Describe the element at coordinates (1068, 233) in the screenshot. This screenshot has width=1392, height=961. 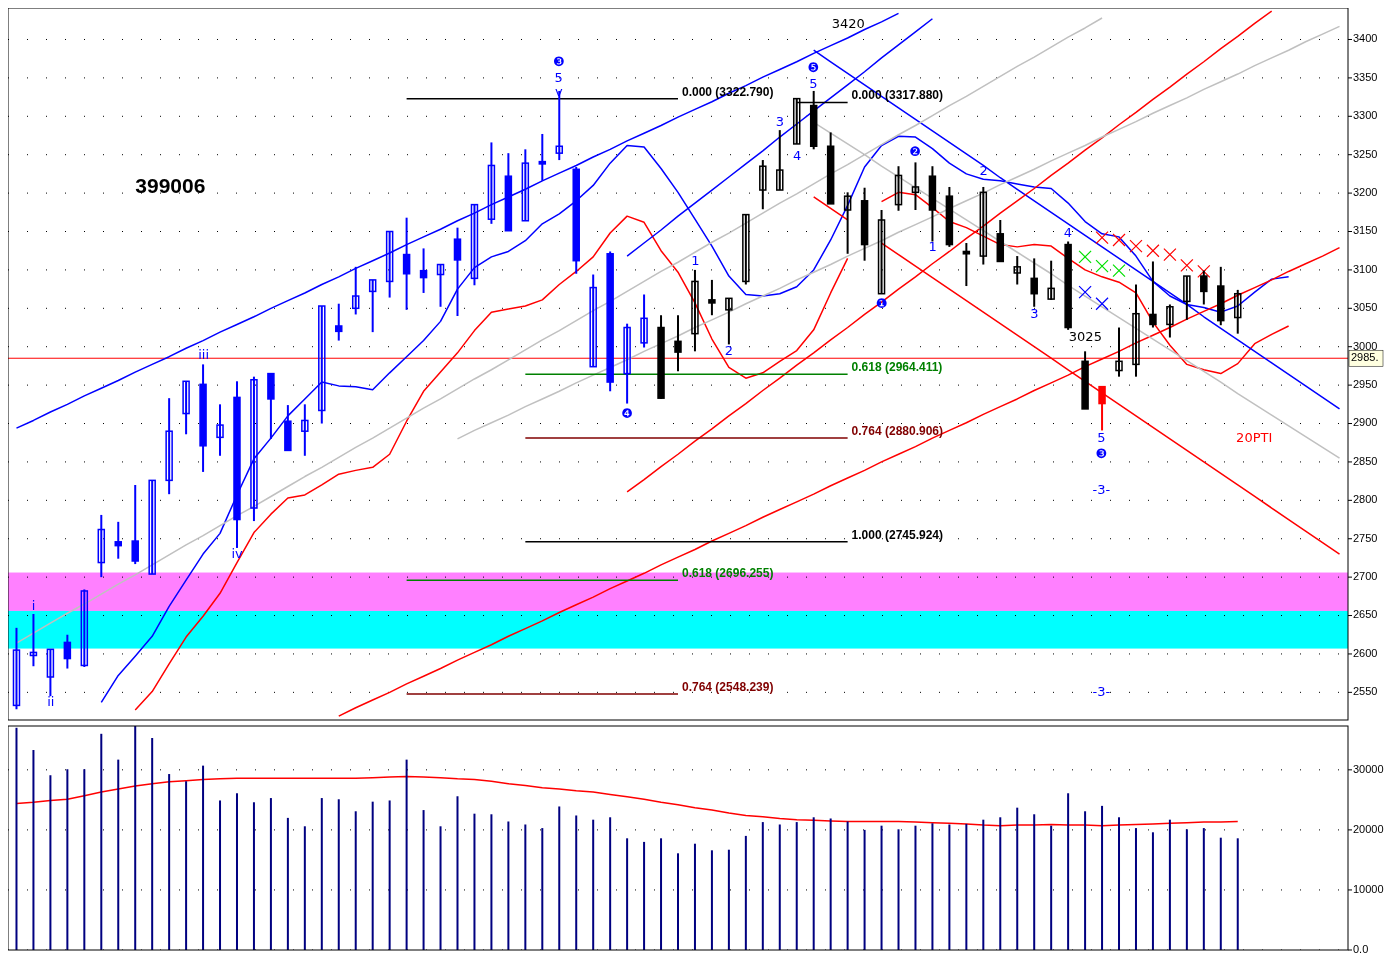
I see `annotation: 4` at that location.